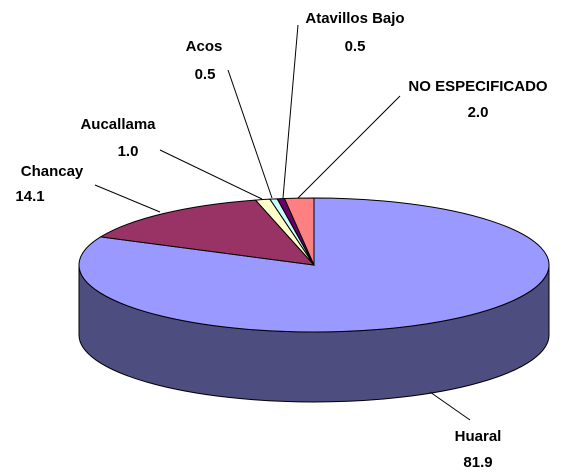 This screenshot has height=474, width=574. Describe the element at coordinates (478, 112) in the screenshot. I see `value-label: 2.0` at that location.